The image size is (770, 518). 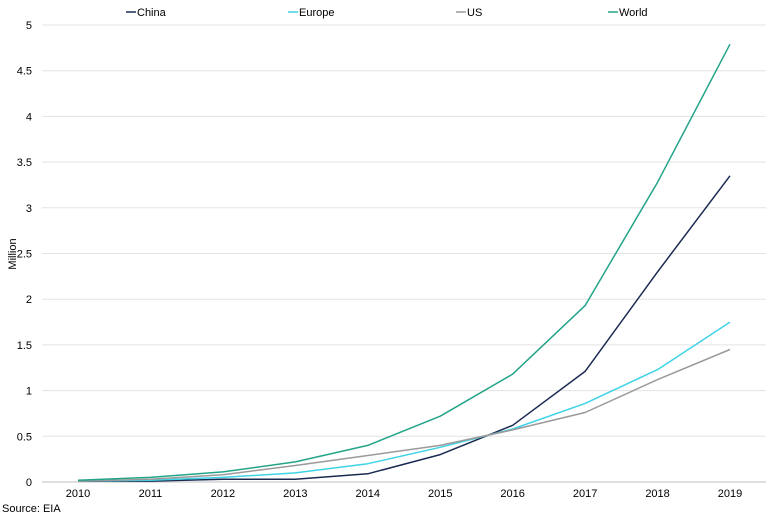 What do you see at coordinates (404, 494) in the screenshot?
I see `x-axis-ticks: 2010 2011 2012 2013 2014 2015 2016 2017 2018 2019` at bounding box center [404, 494].